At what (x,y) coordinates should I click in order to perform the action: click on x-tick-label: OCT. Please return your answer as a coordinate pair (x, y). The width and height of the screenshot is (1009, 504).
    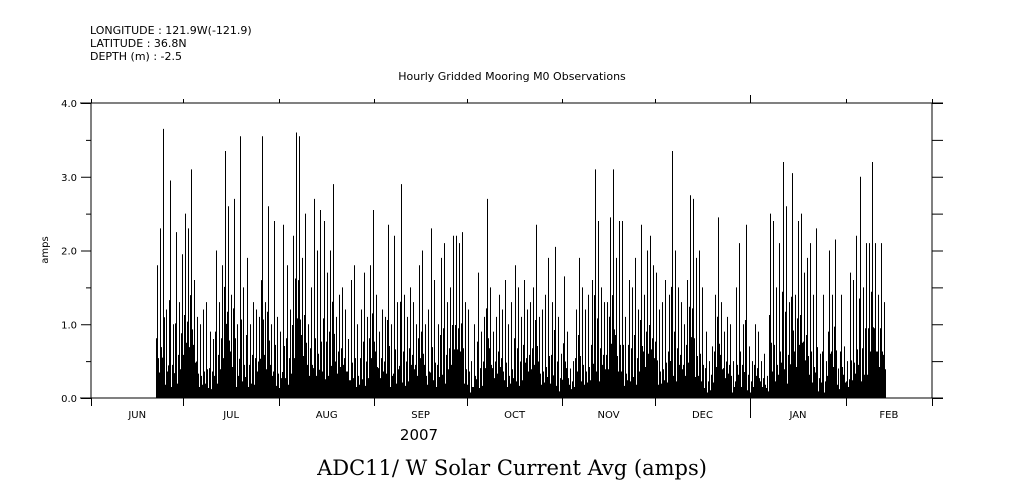
    Looking at the image, I should click on (515, 415).